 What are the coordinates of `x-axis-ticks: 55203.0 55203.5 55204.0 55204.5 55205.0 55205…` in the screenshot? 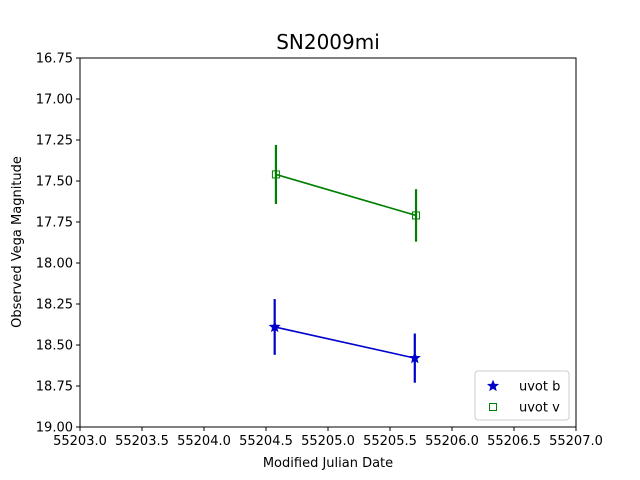 It's located at (328, 438).